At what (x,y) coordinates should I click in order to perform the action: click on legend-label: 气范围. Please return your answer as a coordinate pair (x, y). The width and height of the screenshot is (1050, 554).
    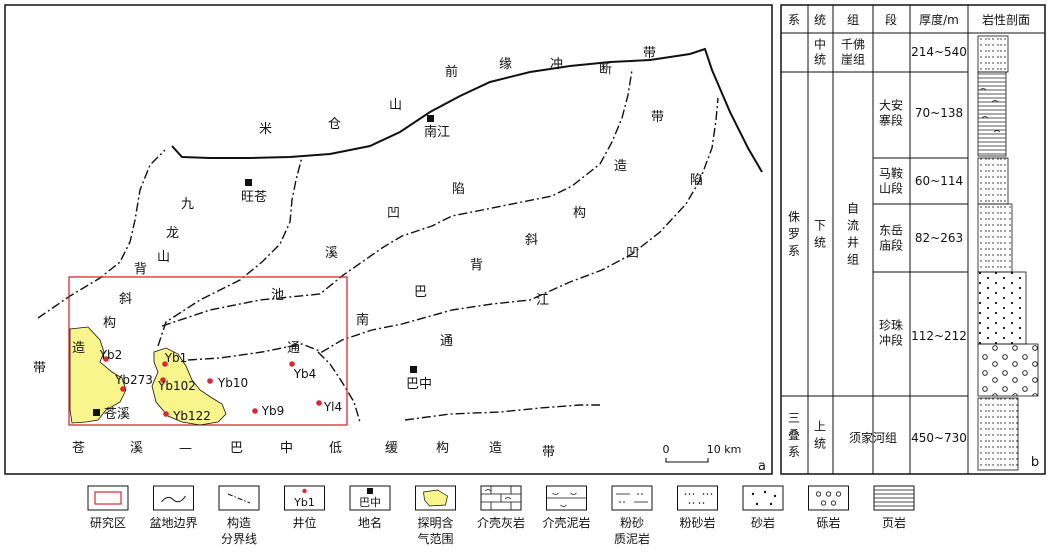
    Looking at the image, I should click on (435, 538).